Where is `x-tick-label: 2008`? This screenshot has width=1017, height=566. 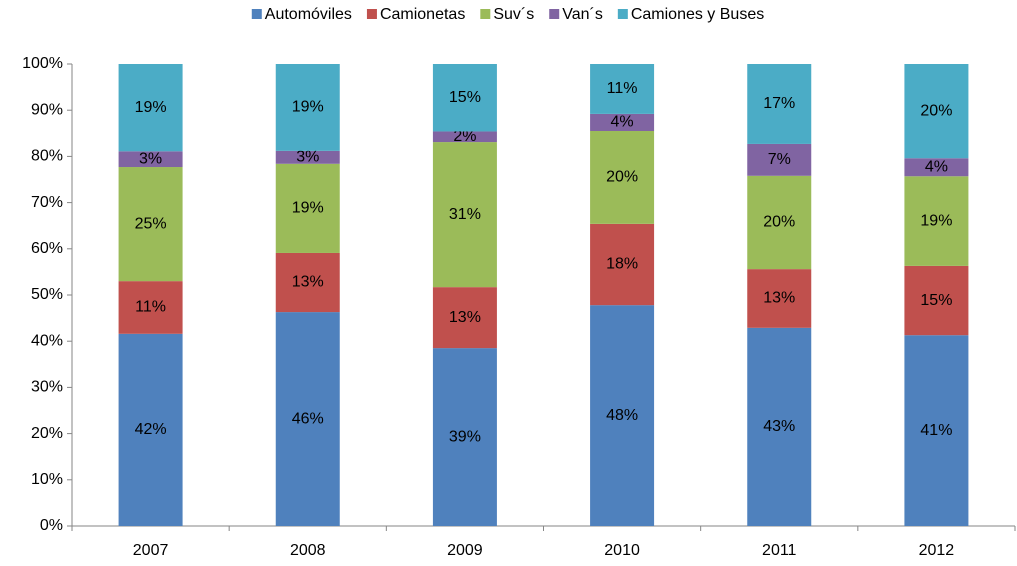
x-tick-label: 2008 is located at coordinates (308, 550).